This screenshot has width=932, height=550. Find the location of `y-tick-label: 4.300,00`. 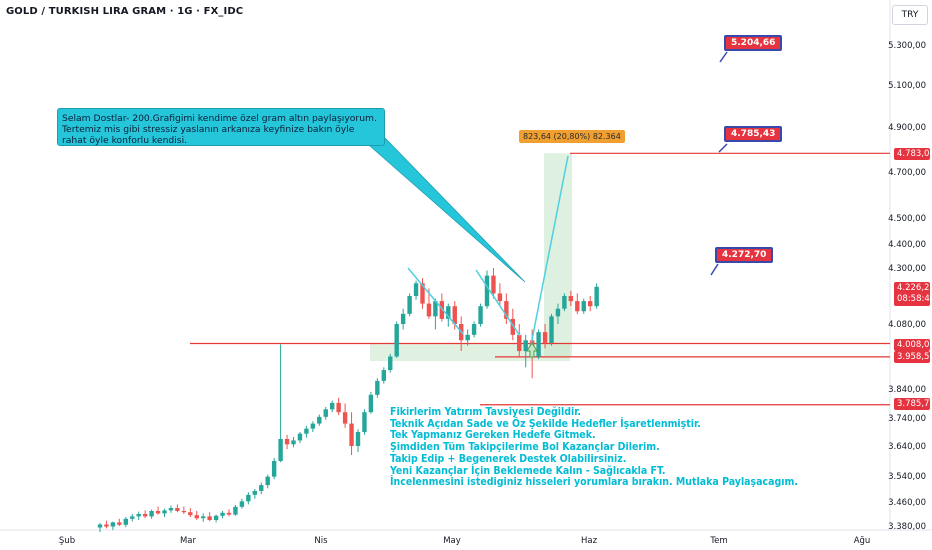

y-tick-label: 4.300,00 is located at coordinates (907, 269).